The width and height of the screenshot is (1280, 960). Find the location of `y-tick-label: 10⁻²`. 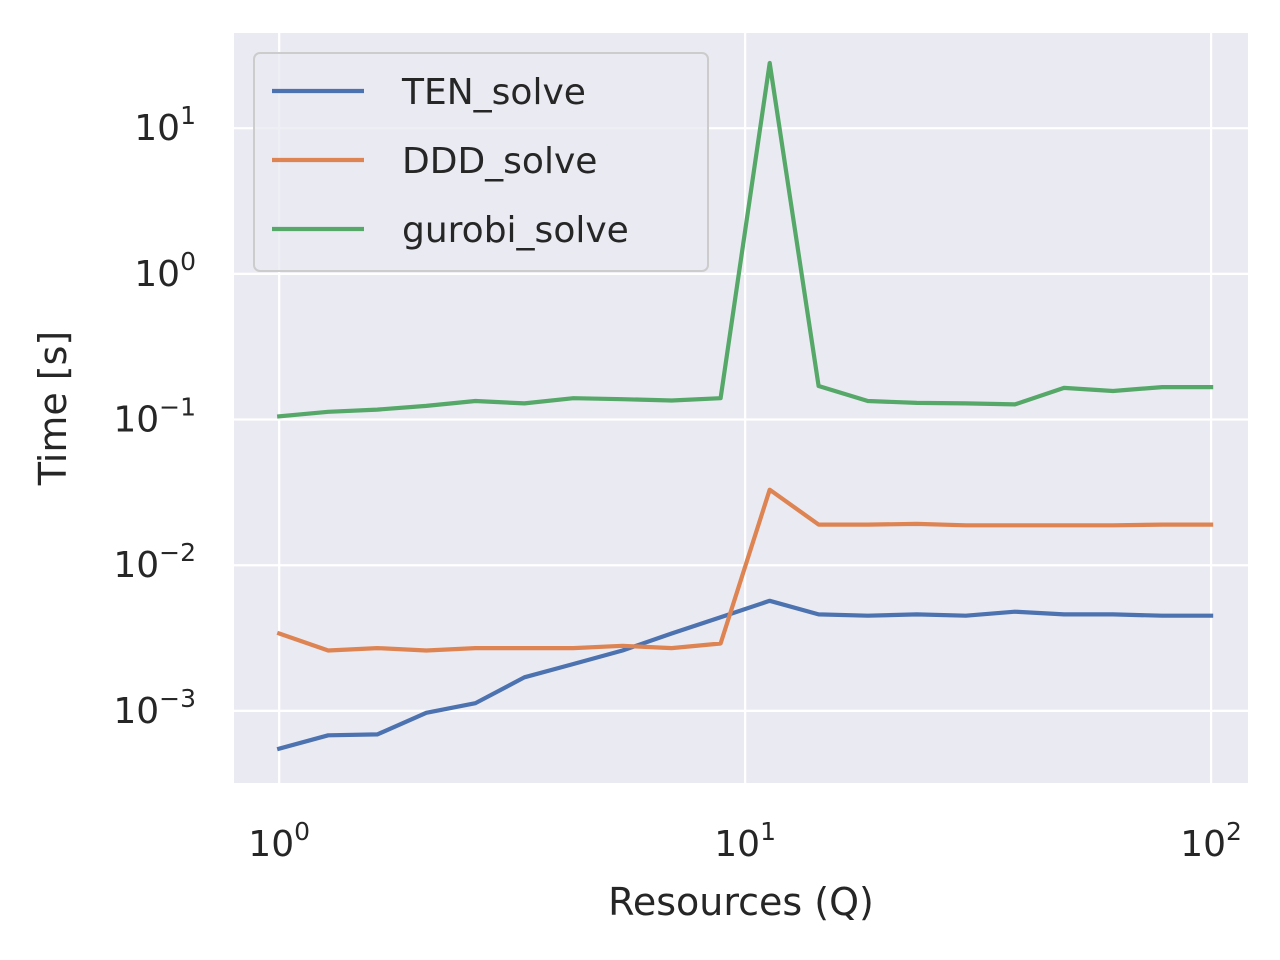

y-tick-label: 10⁻² is located at coordinates (154, 562).